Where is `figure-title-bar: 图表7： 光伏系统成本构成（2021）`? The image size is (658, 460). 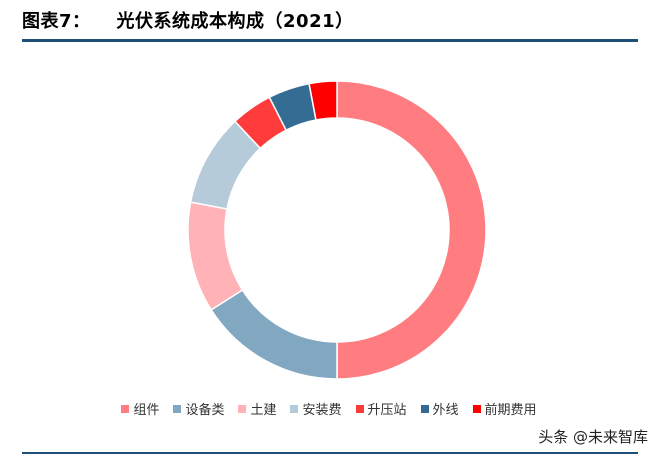
figure-title-bar: 图表7： 光伏系统成本构成（2021） is located at coordinates (188, 20).